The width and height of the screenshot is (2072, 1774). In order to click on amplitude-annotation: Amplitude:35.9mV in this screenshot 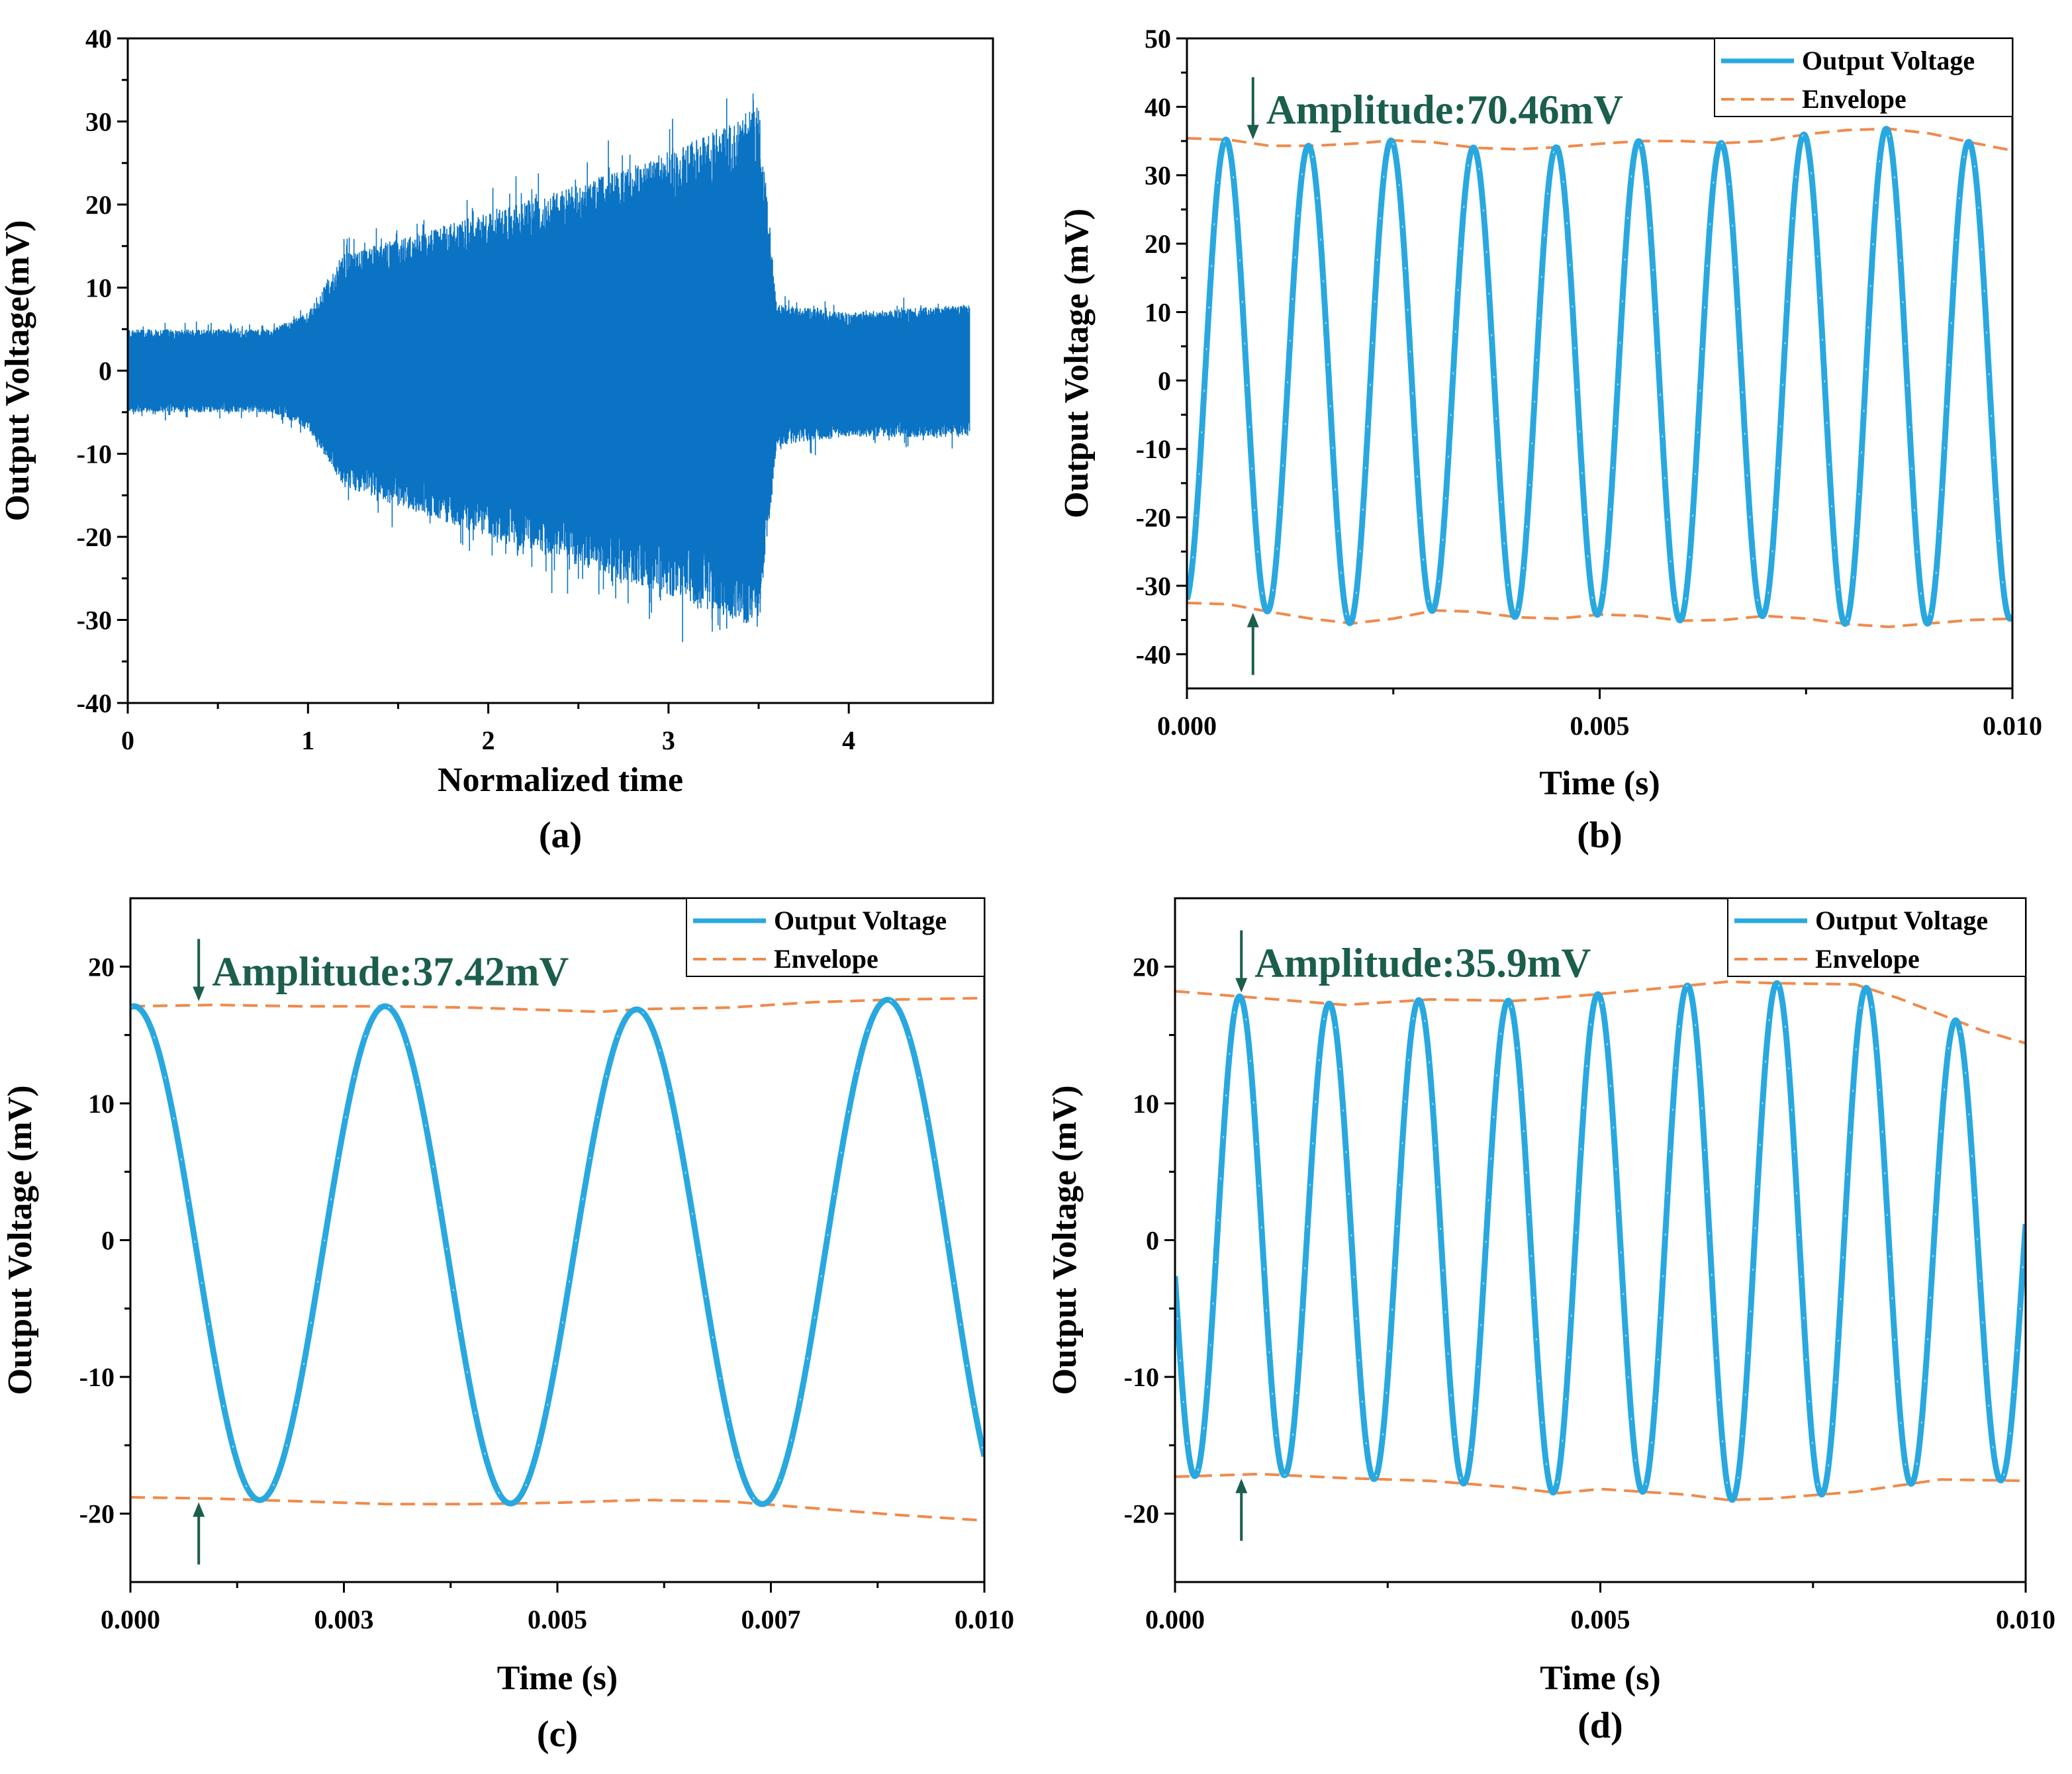, I will do `click(1413, 1236)`.